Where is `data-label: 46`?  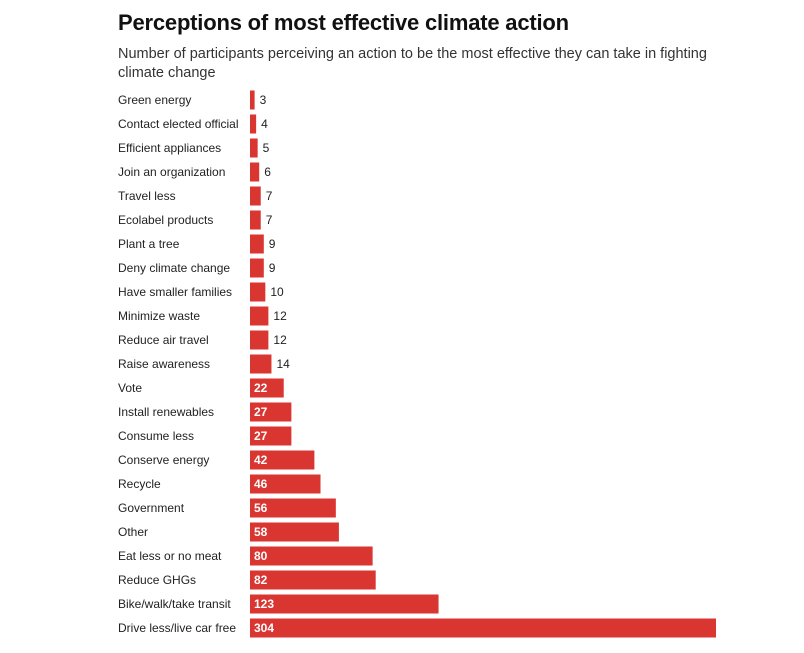
data-label: 46 is located at coordinates (261, 484).